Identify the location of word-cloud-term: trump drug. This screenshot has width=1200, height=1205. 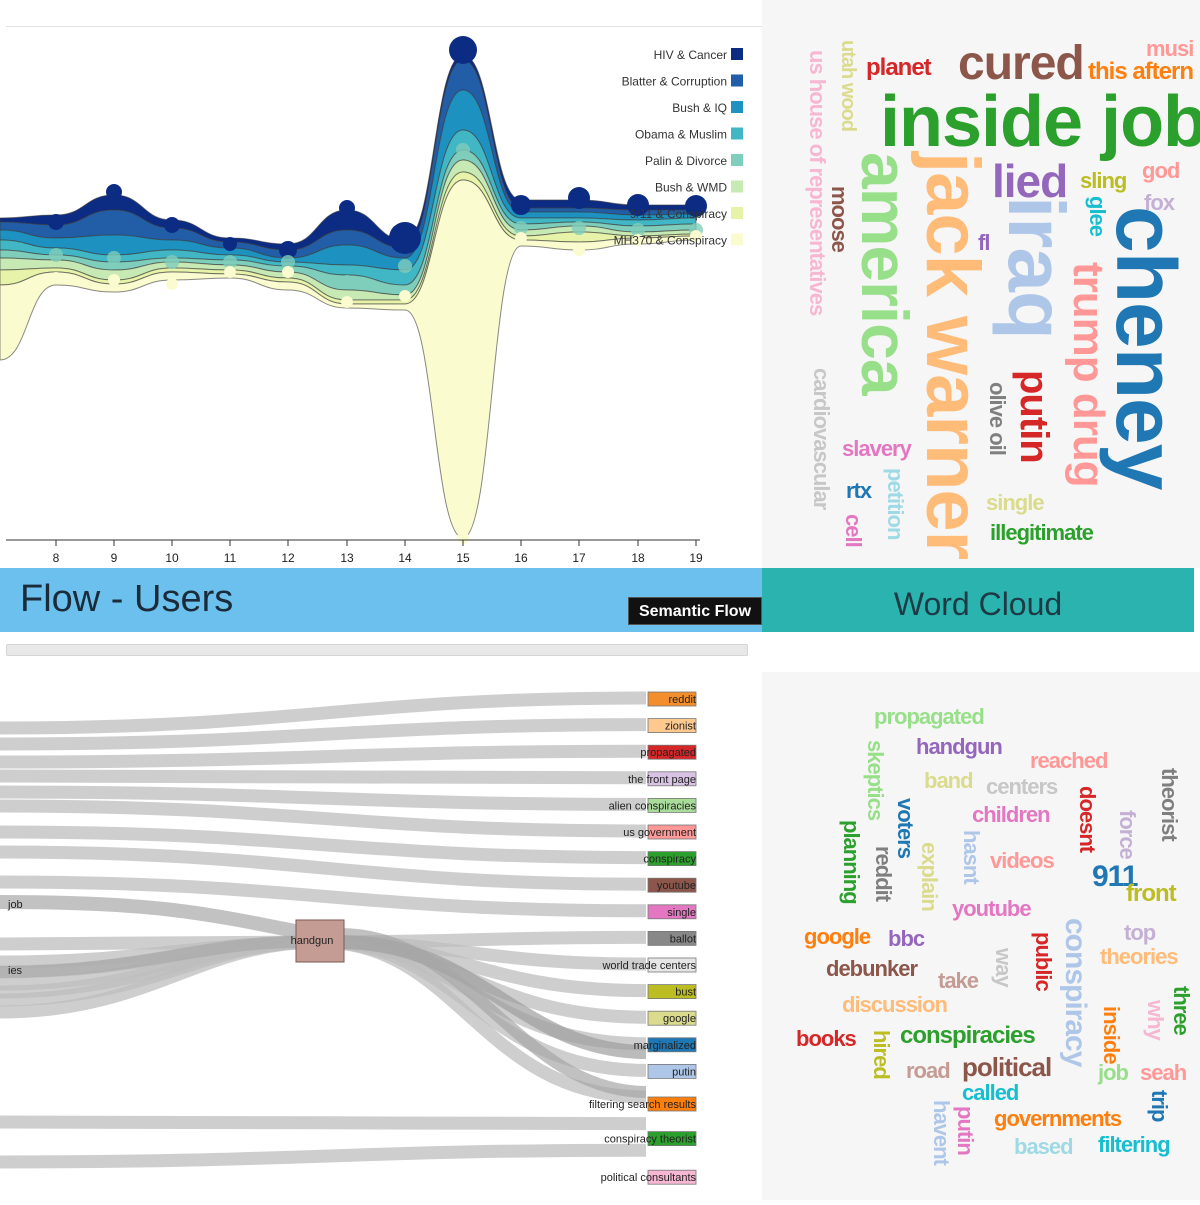
(1088, 374).